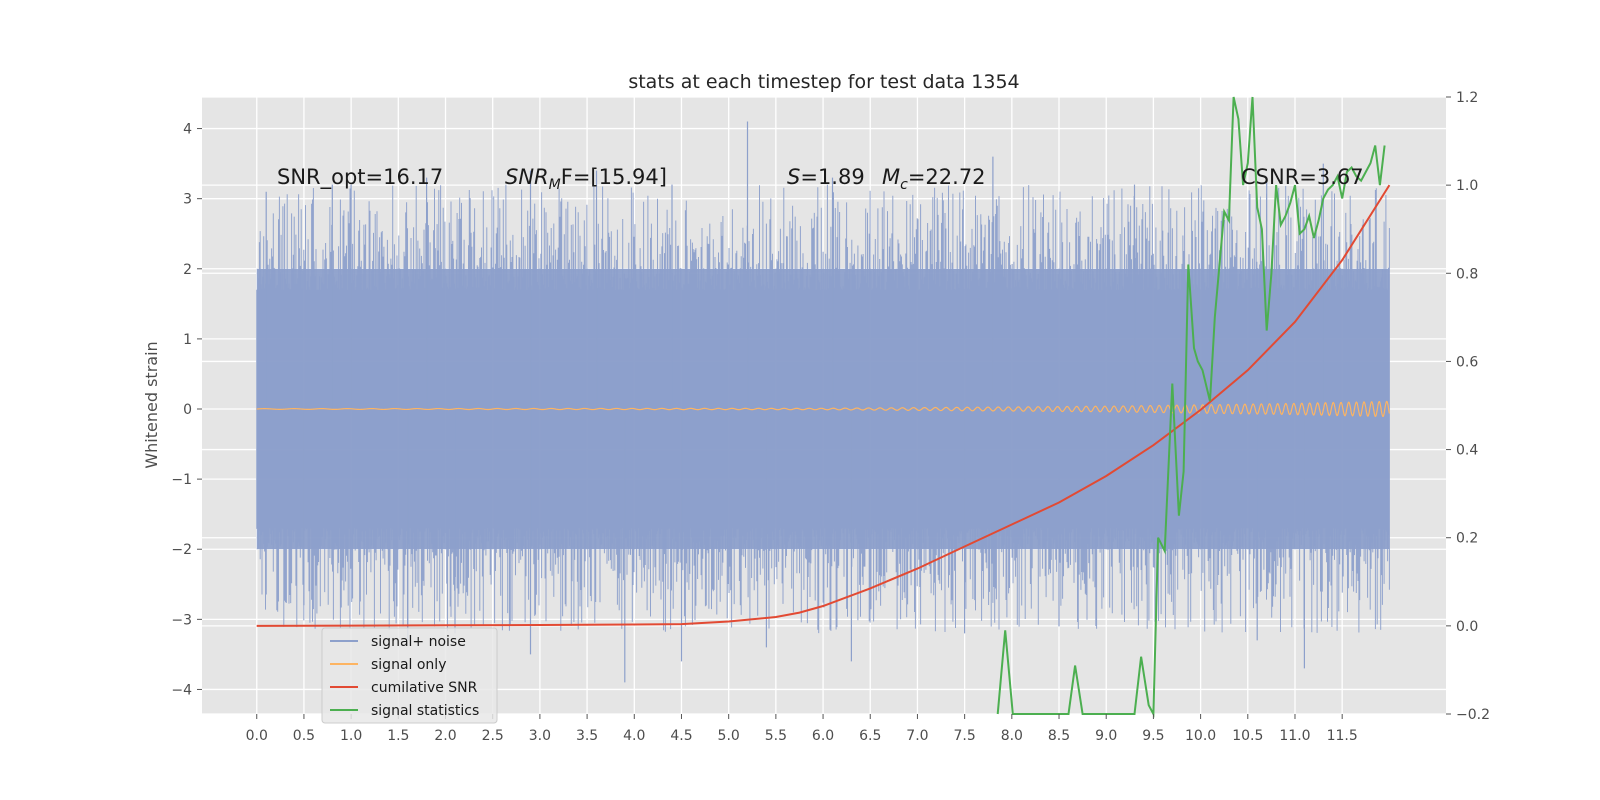 This screenshot has width=1600, height=800. What do you see at coordinates (555, 185) in the screenshot?
I see `snr-mf-sub: M` at bounding box center [555, 185].